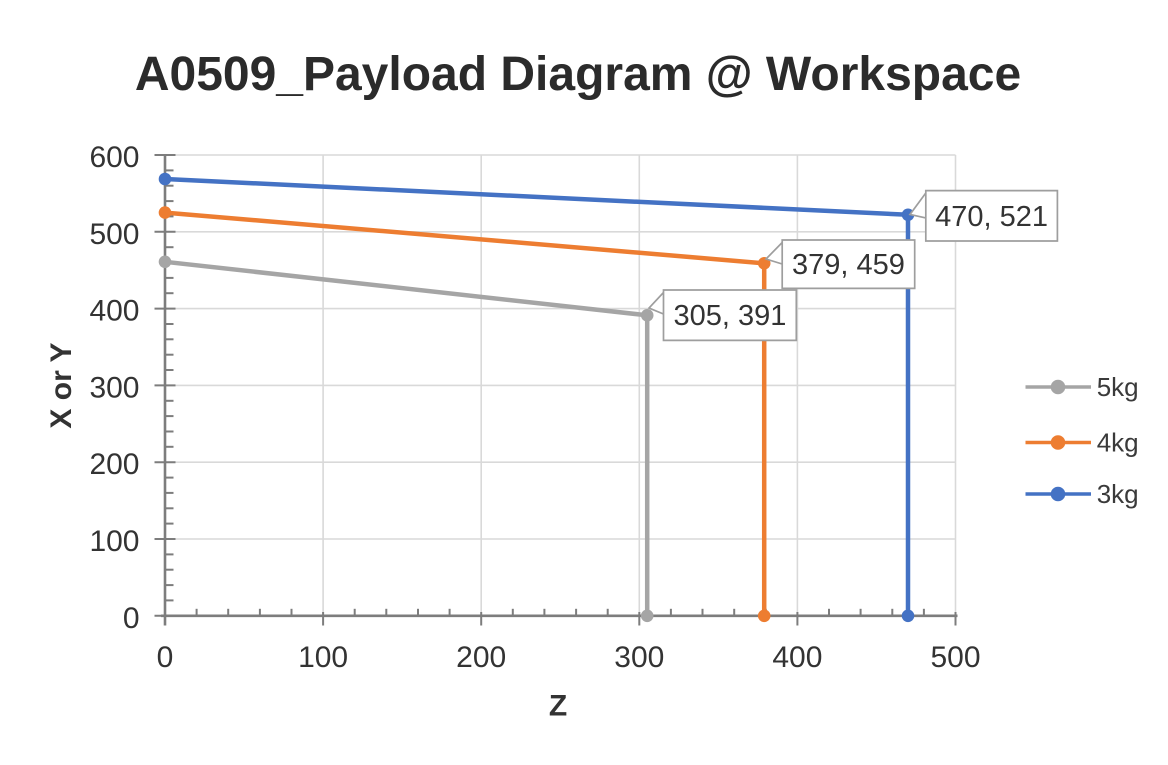 The height and width of the screenshot is (765, 1168). I want to click on svg-text: 470, 521, so click(991, 217).